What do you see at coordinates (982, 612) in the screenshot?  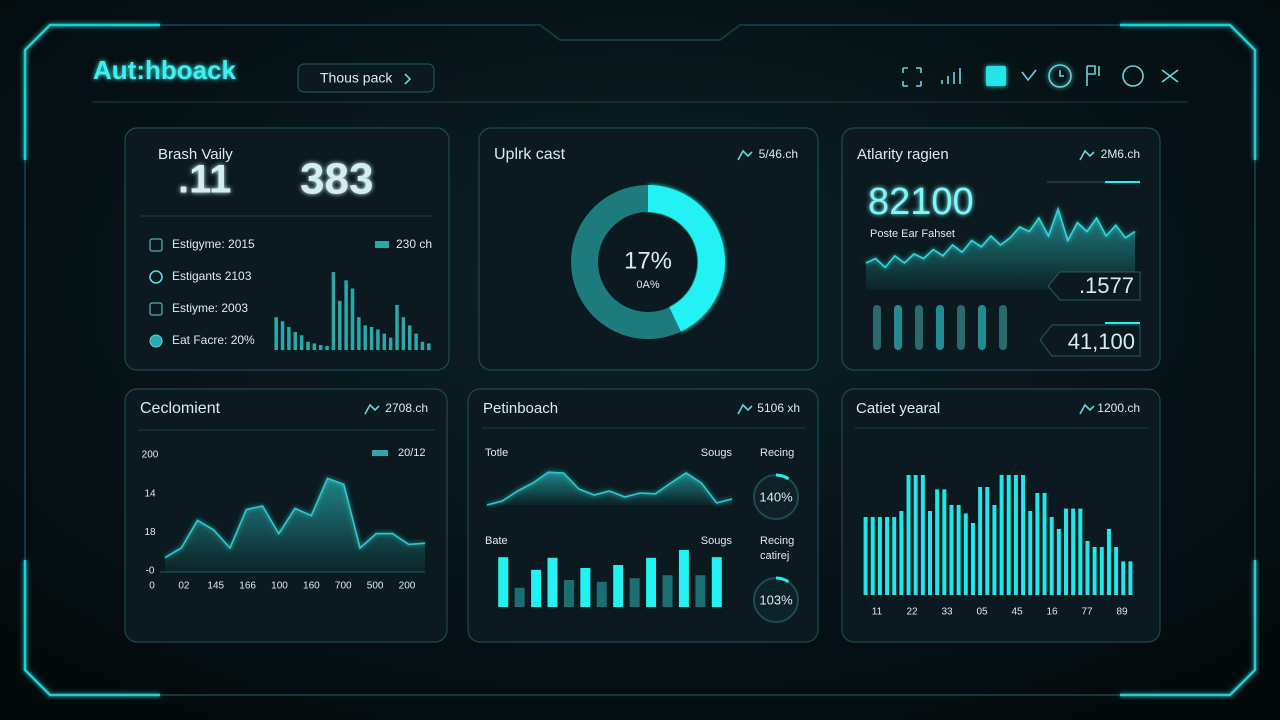 I see `x-label: 05` at bounding box center [982, 612].